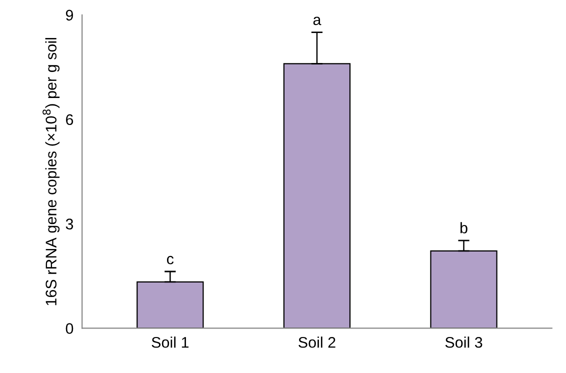 This screenshot has height=373, width=566. Describe the element at coordinates (70, 120) in the screenshot. I see `y-tick-label: 6` at that location.